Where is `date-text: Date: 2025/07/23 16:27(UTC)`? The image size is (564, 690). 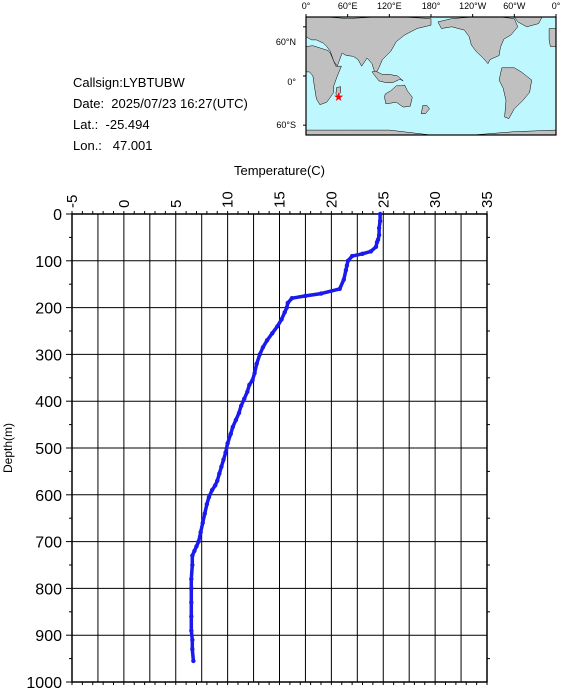
date-text: Date: 2025/07/23 16:27(UTC) is located at coordinates (160, 103).